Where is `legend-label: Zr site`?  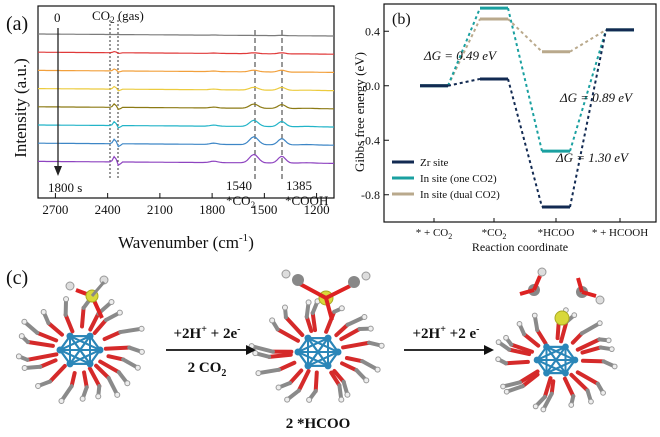 legend-label: Zr site is located at coordinates (434, 163).